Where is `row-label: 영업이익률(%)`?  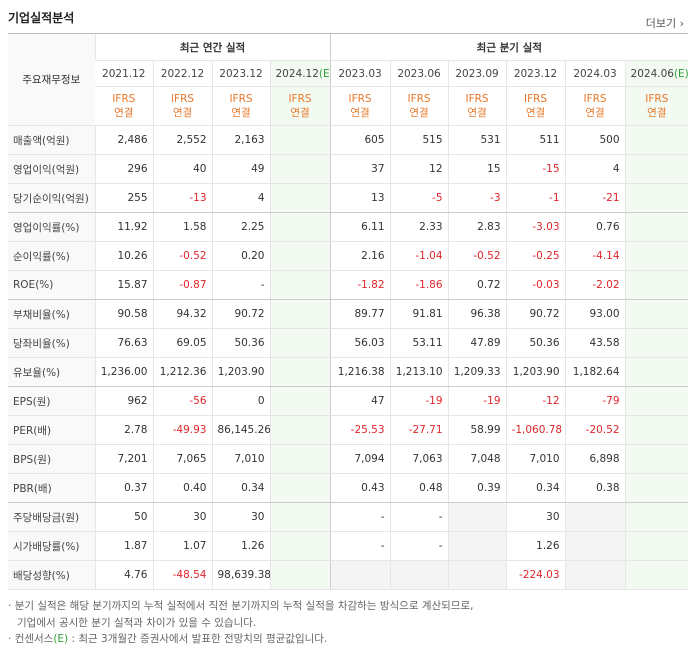
row-label: 영업이익률(%) is located at coordinates (51, 227).